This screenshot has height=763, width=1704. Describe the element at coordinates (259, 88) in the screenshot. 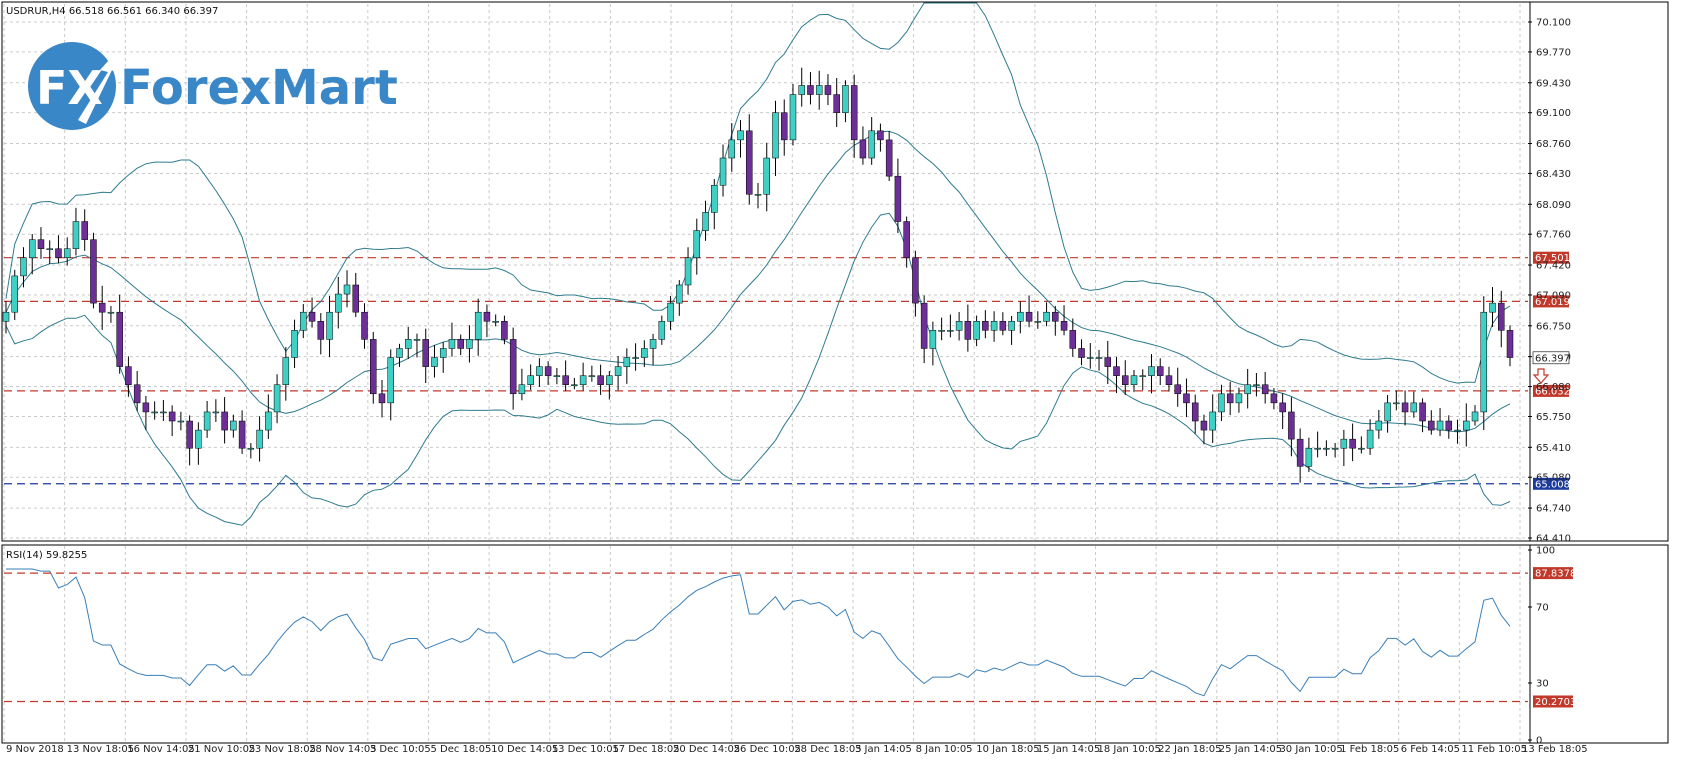

I see `logo-wordmark: ForexMart` at that location.